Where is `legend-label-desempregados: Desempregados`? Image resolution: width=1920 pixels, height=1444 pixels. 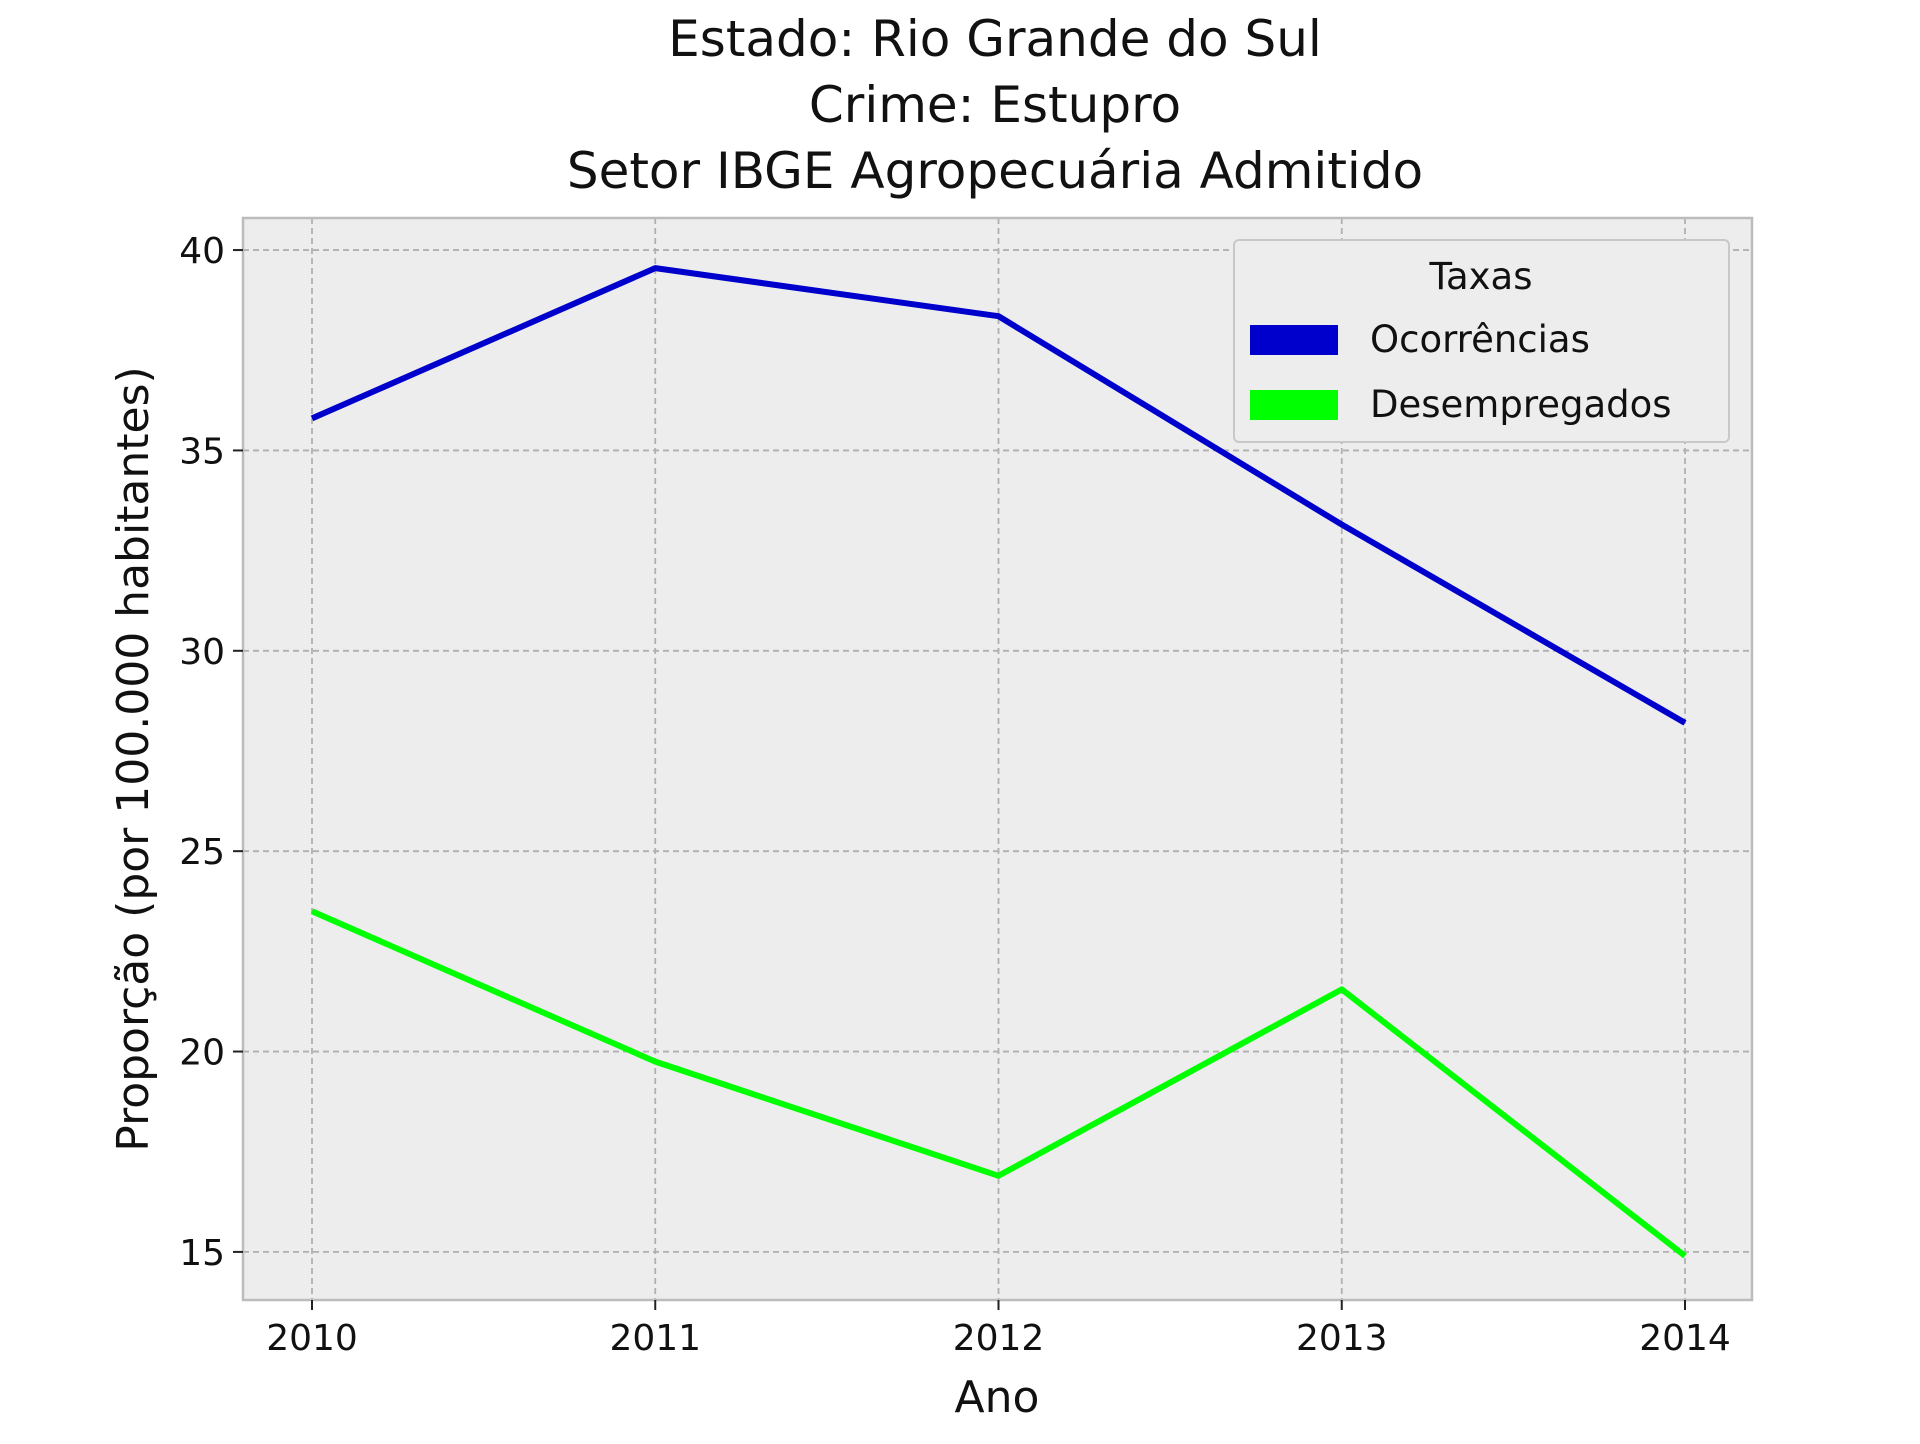
legend-label-desempregados: Desempregados is located at coordinates (1521, 404).